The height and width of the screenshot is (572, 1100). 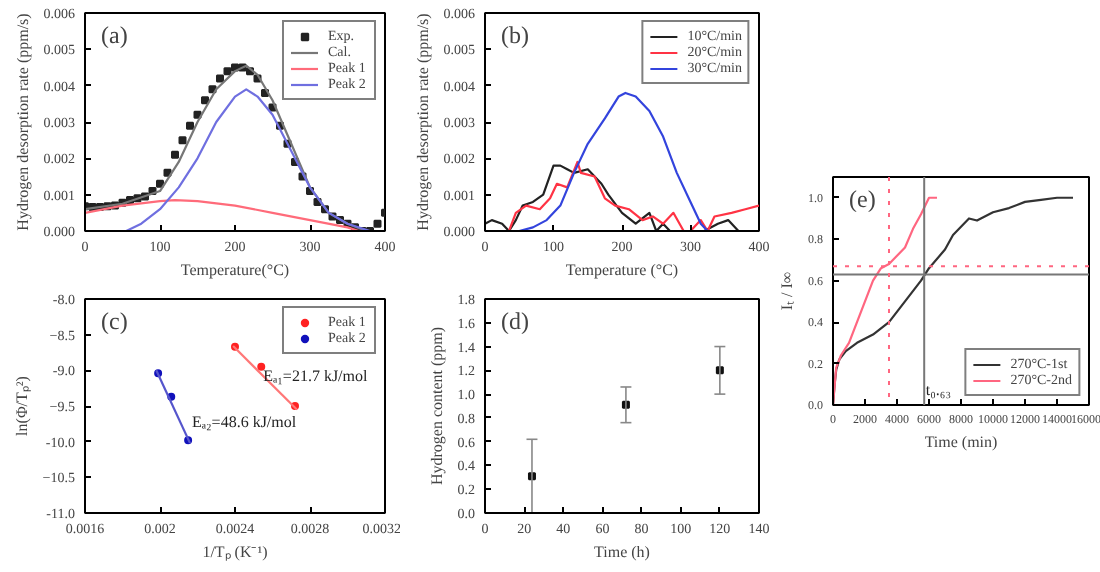 I want to click on x-axis-title: Temperature (°C), so click(x=622, y=270).